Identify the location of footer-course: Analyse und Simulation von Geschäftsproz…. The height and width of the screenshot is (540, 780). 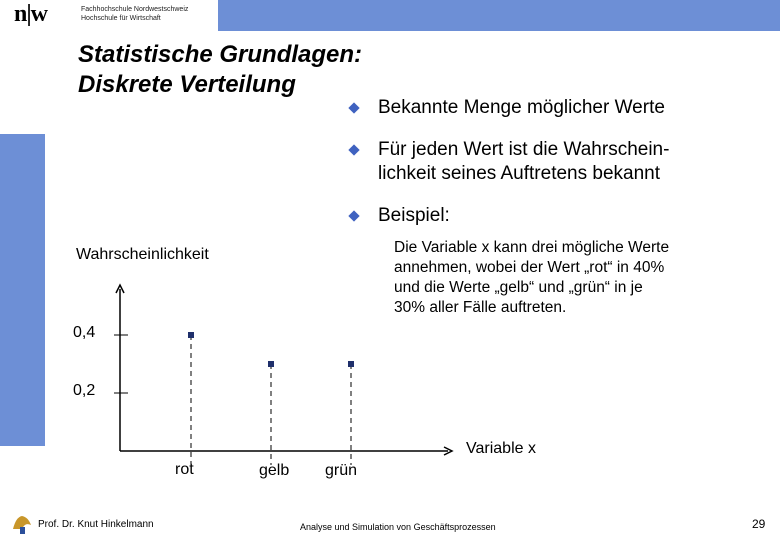
(398, 527).